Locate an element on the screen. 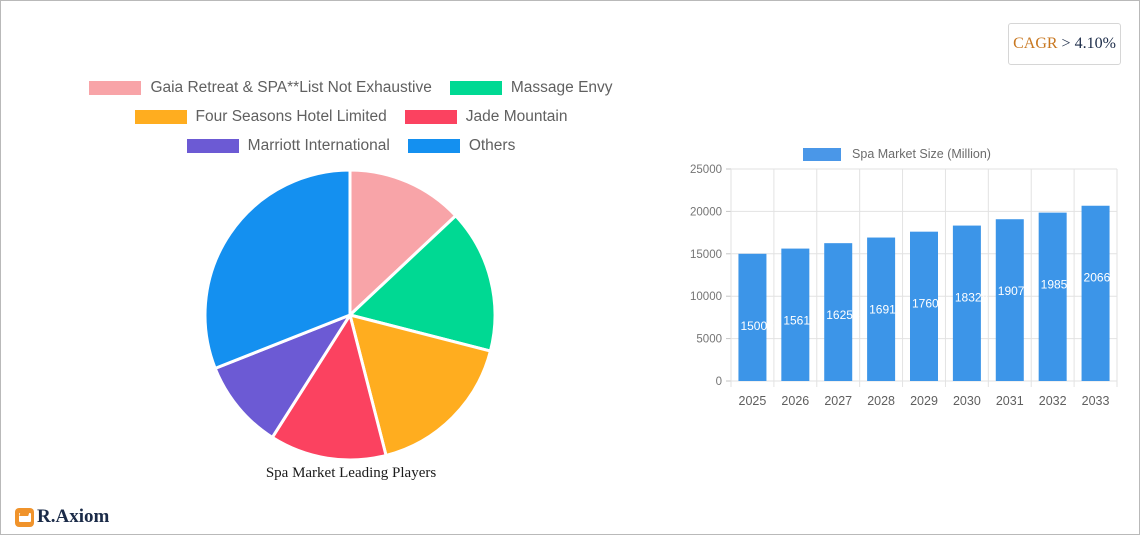  book-logo-icon is located at coordinates (24, 517).